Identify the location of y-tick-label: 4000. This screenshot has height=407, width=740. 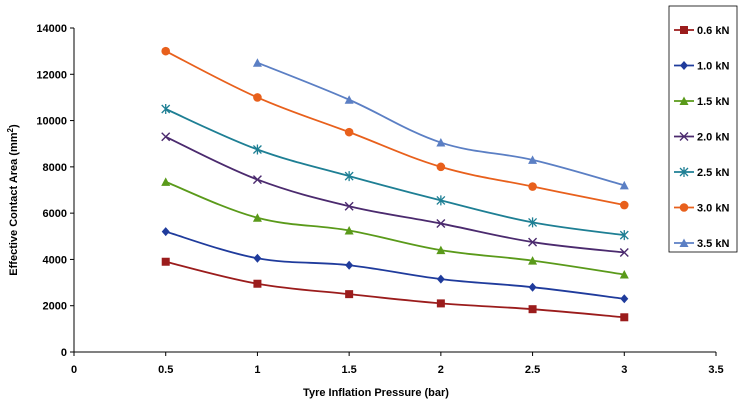
(55, 260).